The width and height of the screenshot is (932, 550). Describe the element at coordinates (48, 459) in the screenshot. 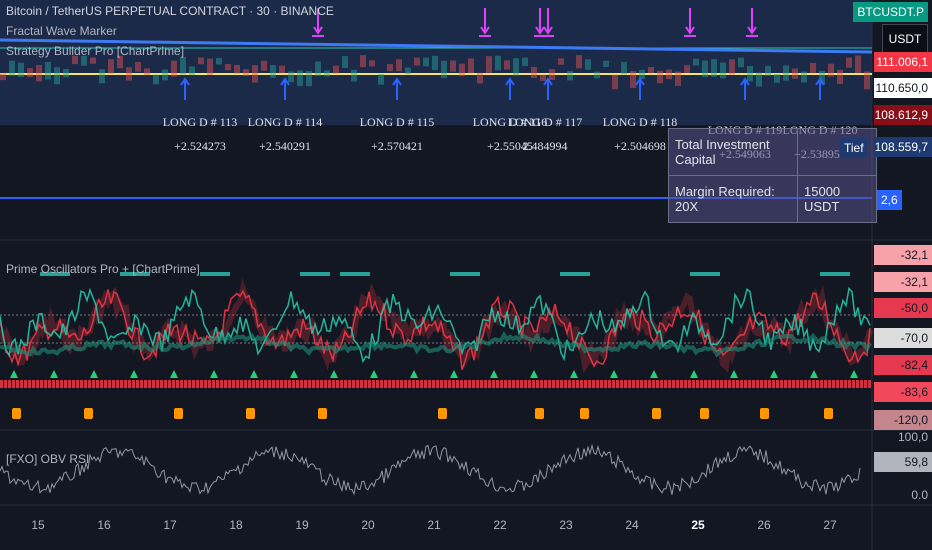

I see `indicator-legend: [FXO] OBV RSI` at that location.